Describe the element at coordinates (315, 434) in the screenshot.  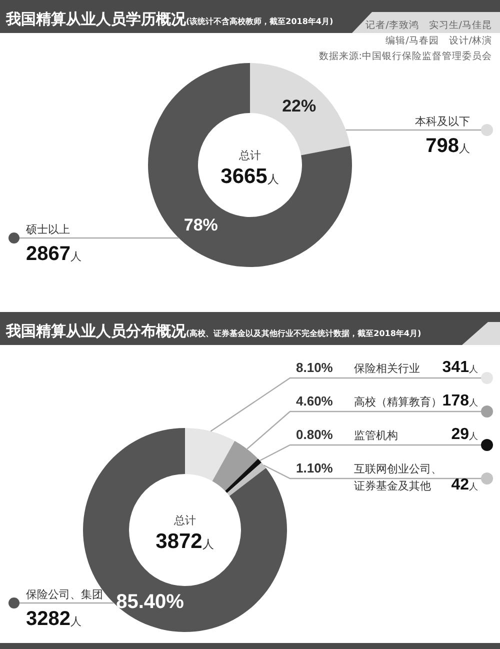
I see `data-label: 0.80%` at that location.